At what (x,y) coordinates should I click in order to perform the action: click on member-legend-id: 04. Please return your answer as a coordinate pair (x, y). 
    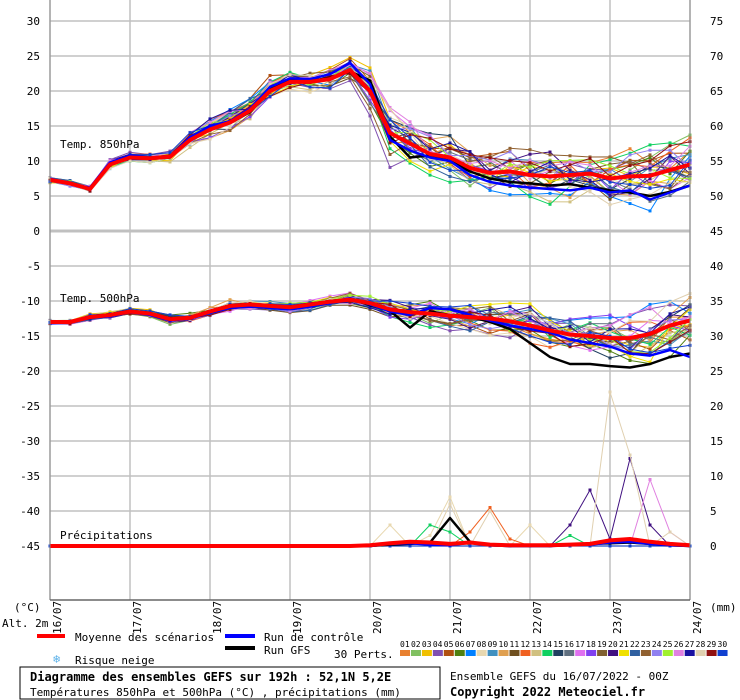
    Looking at the image, I should click on (438, 644).